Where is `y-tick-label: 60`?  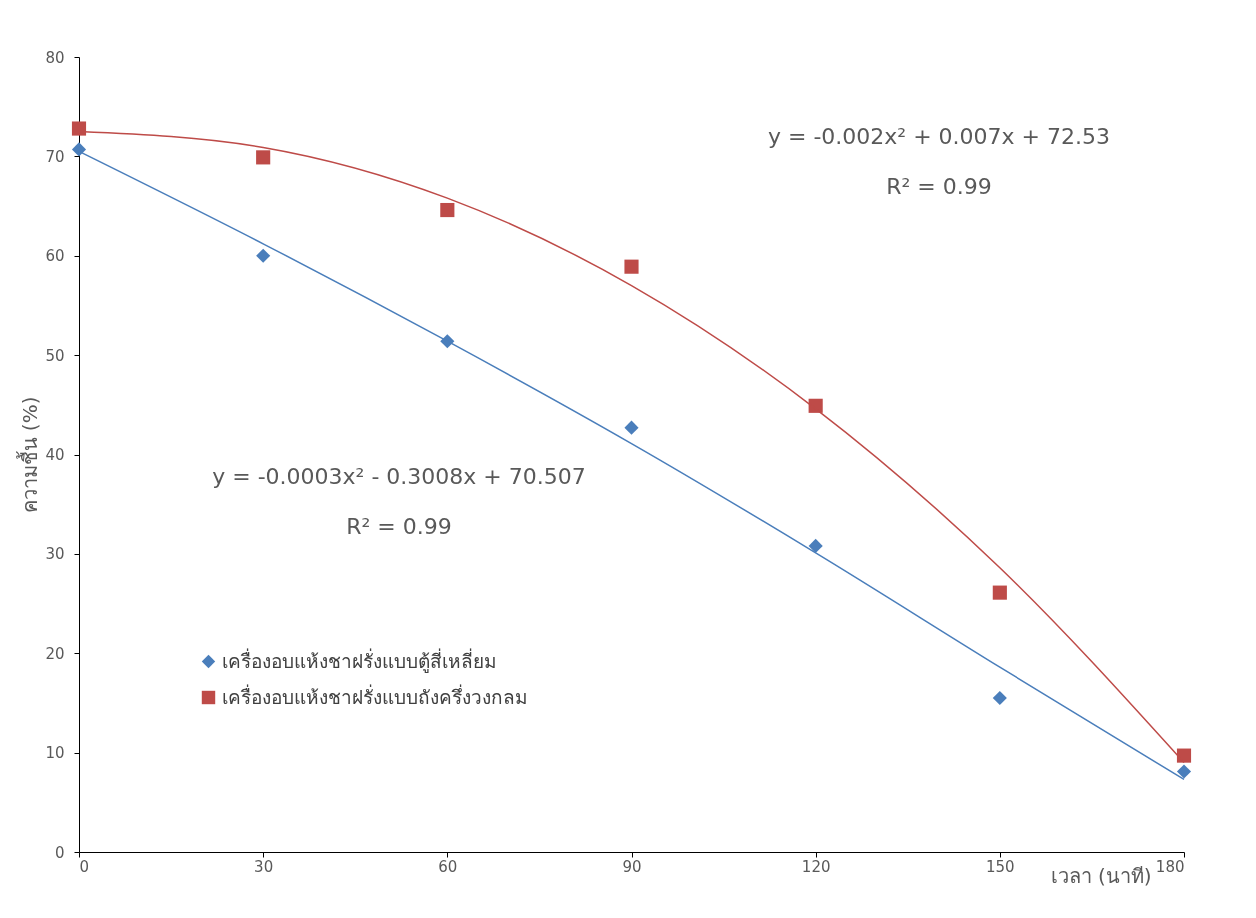 y-tick-label: 60 is located at coordinates (55, 256).